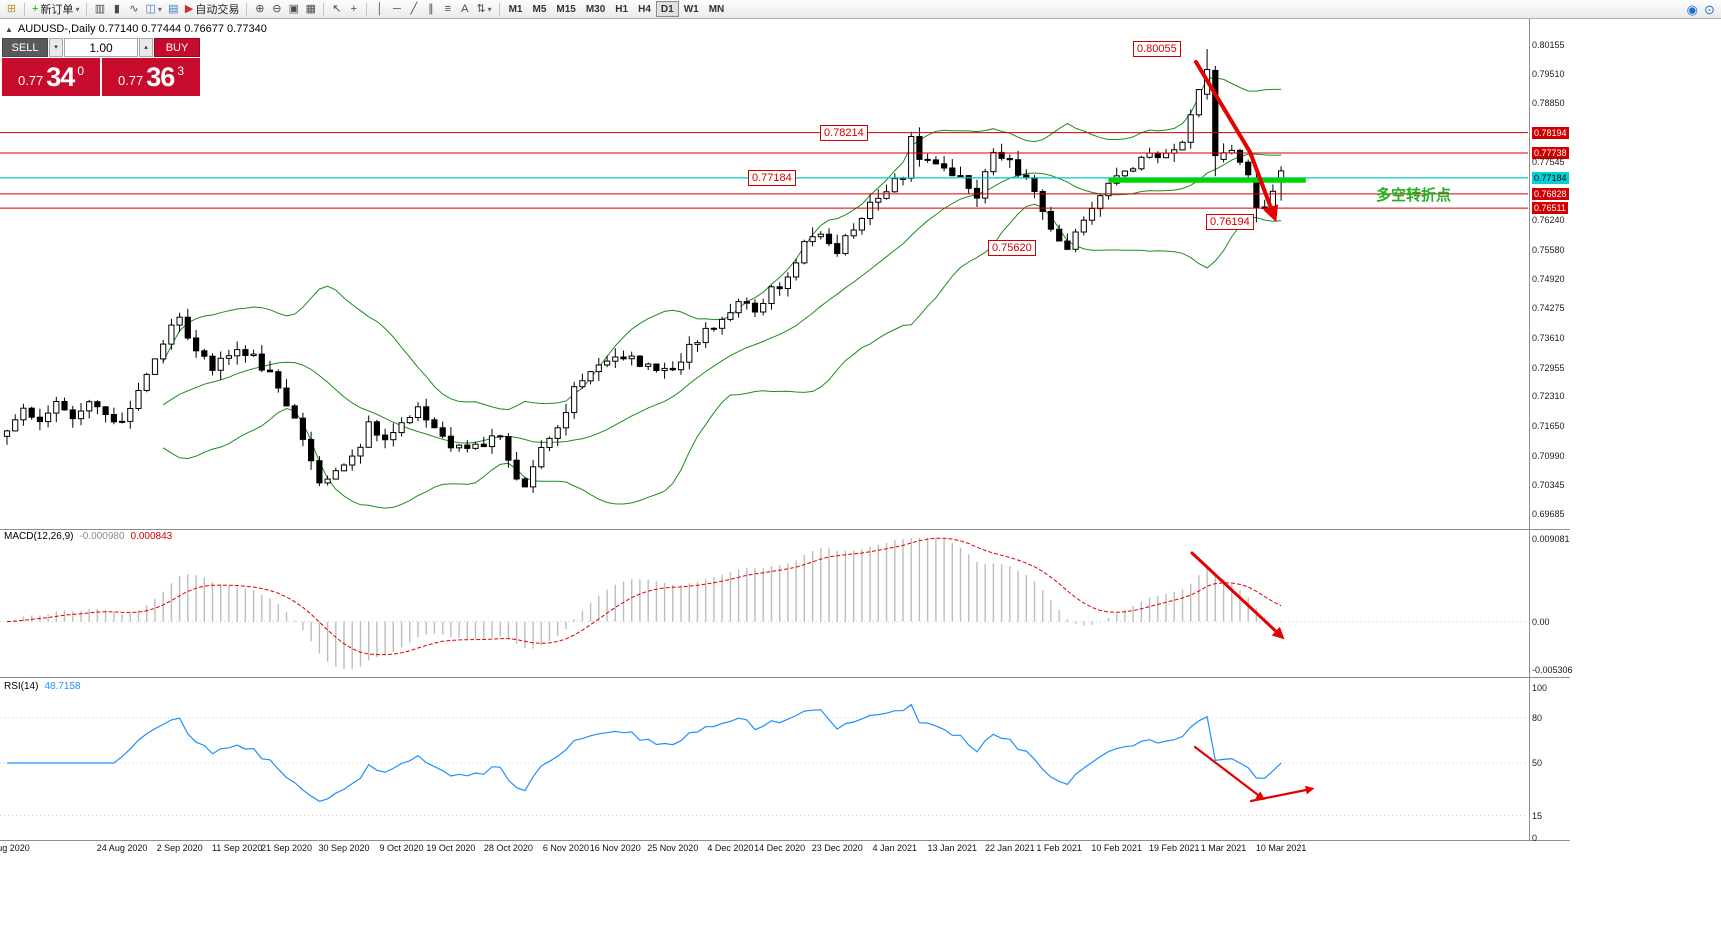 The image size is (1721, 941). What do you see at coordinates (1223, 848) in the screenshot?
I see `date-label: 1 Mar 2021` at bounding box center [1223, 848].